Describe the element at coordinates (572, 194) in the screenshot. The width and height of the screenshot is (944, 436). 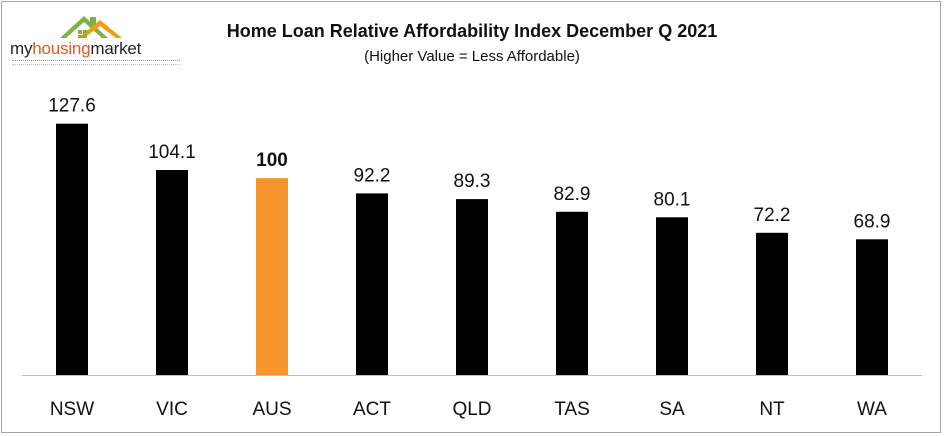
I see `data-label-tas: 82.9` at that location.